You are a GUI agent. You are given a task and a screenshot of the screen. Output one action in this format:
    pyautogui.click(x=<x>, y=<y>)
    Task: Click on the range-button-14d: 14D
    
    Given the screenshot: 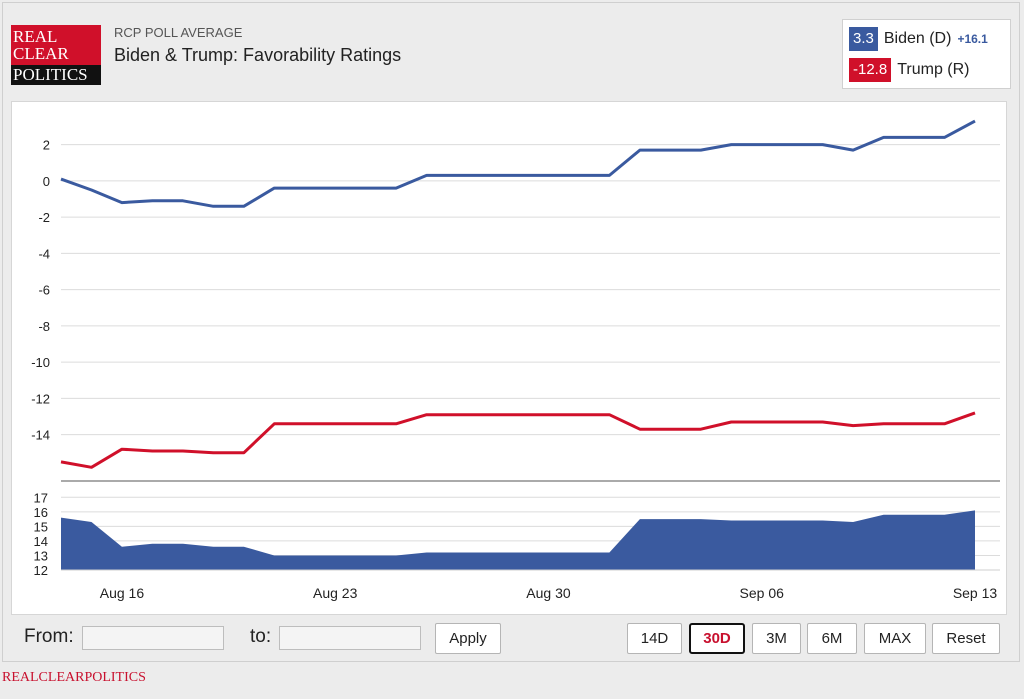 What is the action you would take?
    pyautogui.click(x=654, y=638)
    